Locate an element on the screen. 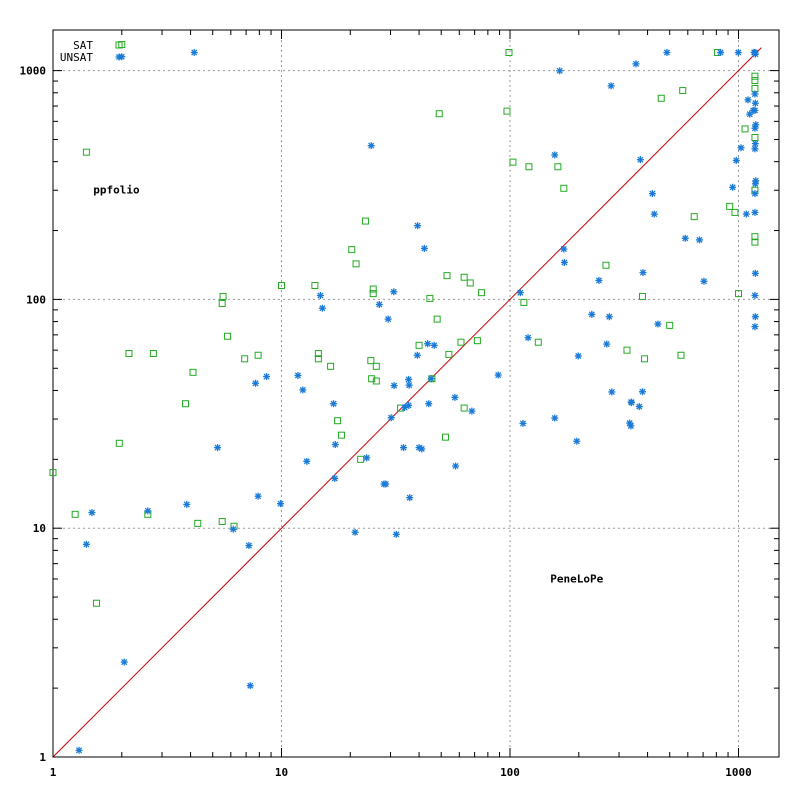 Image resolution: width=800 pixels, height=800 pixels. legend-label-sat: SAT is located at coordinates (83, 45).